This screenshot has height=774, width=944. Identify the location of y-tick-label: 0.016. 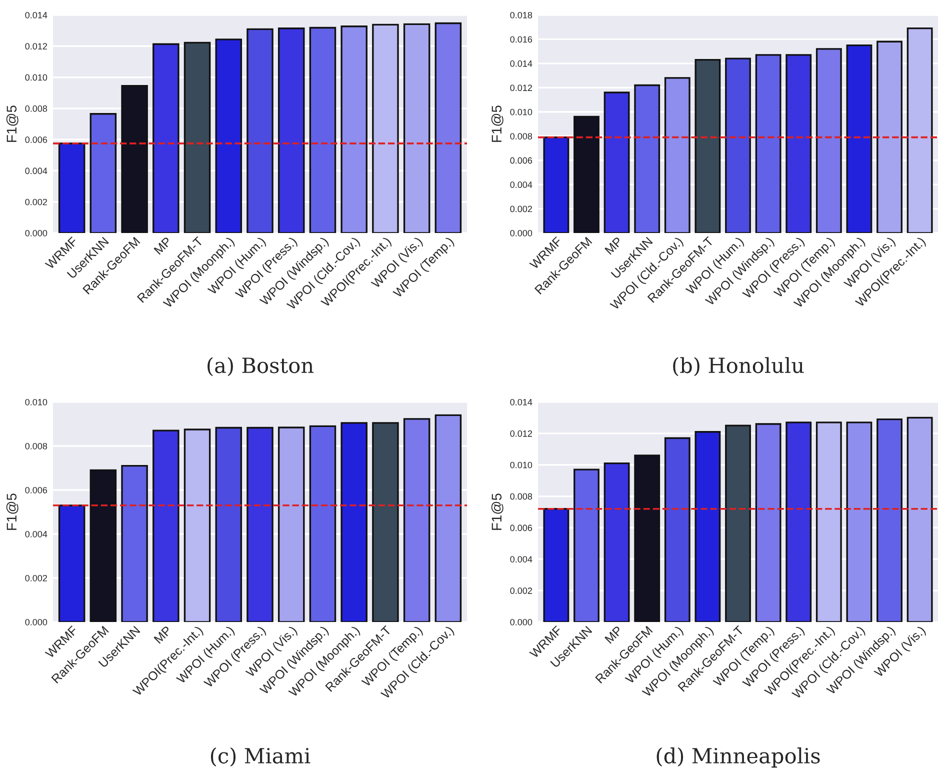
(521, 39).